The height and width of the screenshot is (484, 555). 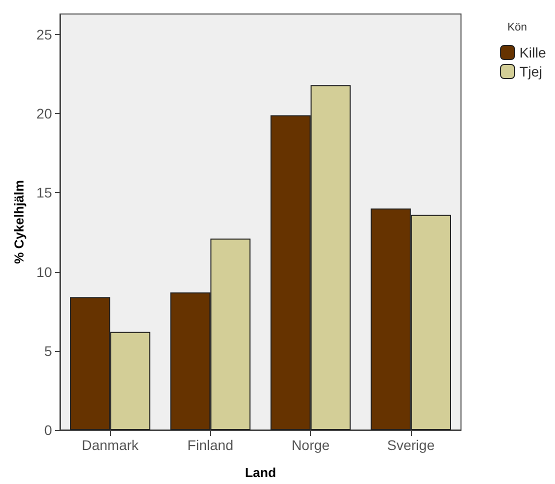 What do you see at coordinates (411, 445) in the screenshot?
I see `x-tick-label: Sverige` at bounding box center [411, 445].